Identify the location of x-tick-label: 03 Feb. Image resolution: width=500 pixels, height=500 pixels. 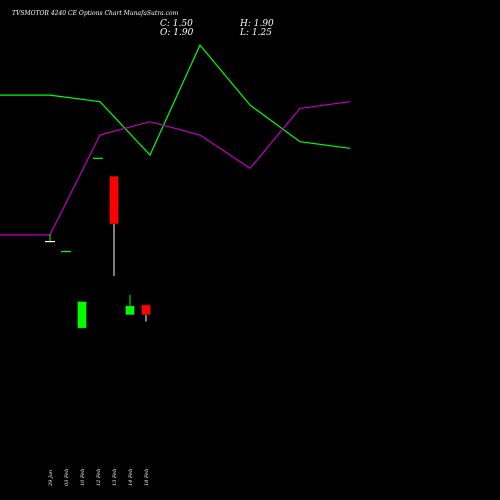
(67, 477).